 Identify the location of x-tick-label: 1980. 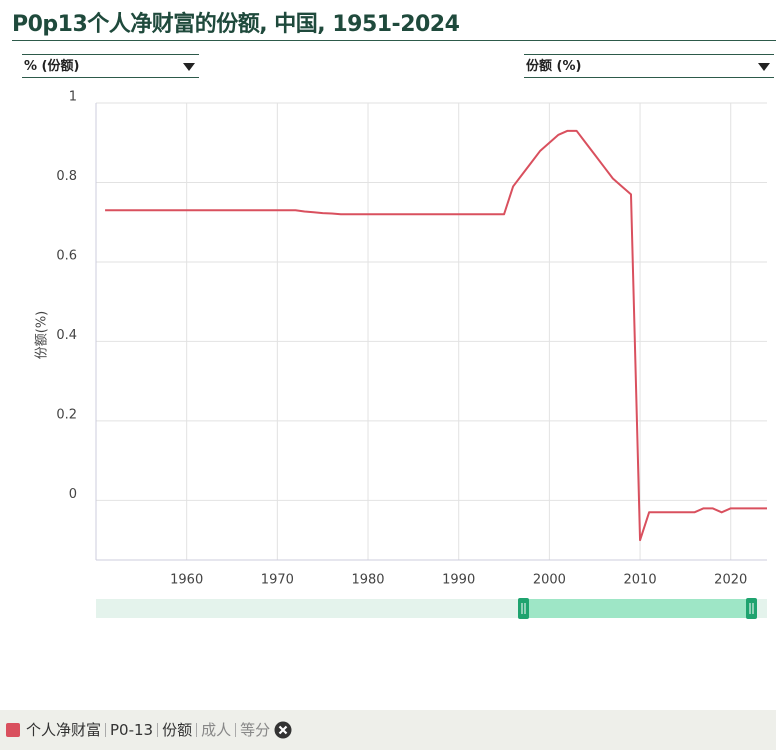
(367, 580).